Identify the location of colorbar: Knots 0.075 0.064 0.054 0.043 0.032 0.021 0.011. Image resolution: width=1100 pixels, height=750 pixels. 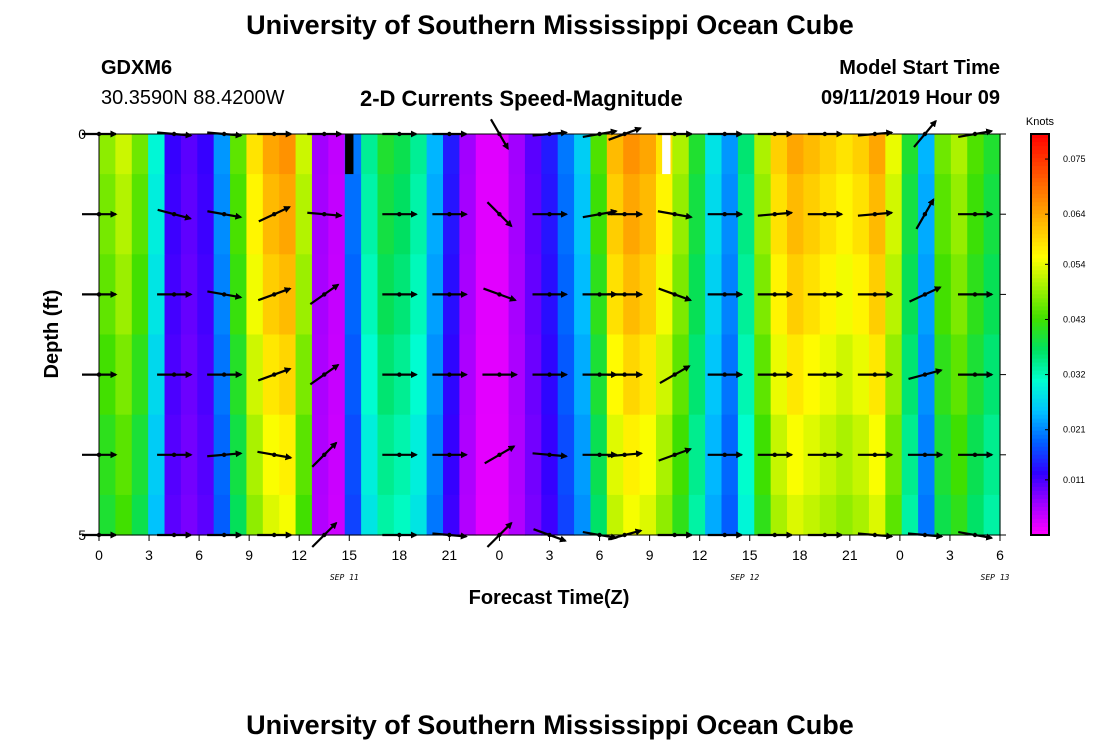
(1056, 326).